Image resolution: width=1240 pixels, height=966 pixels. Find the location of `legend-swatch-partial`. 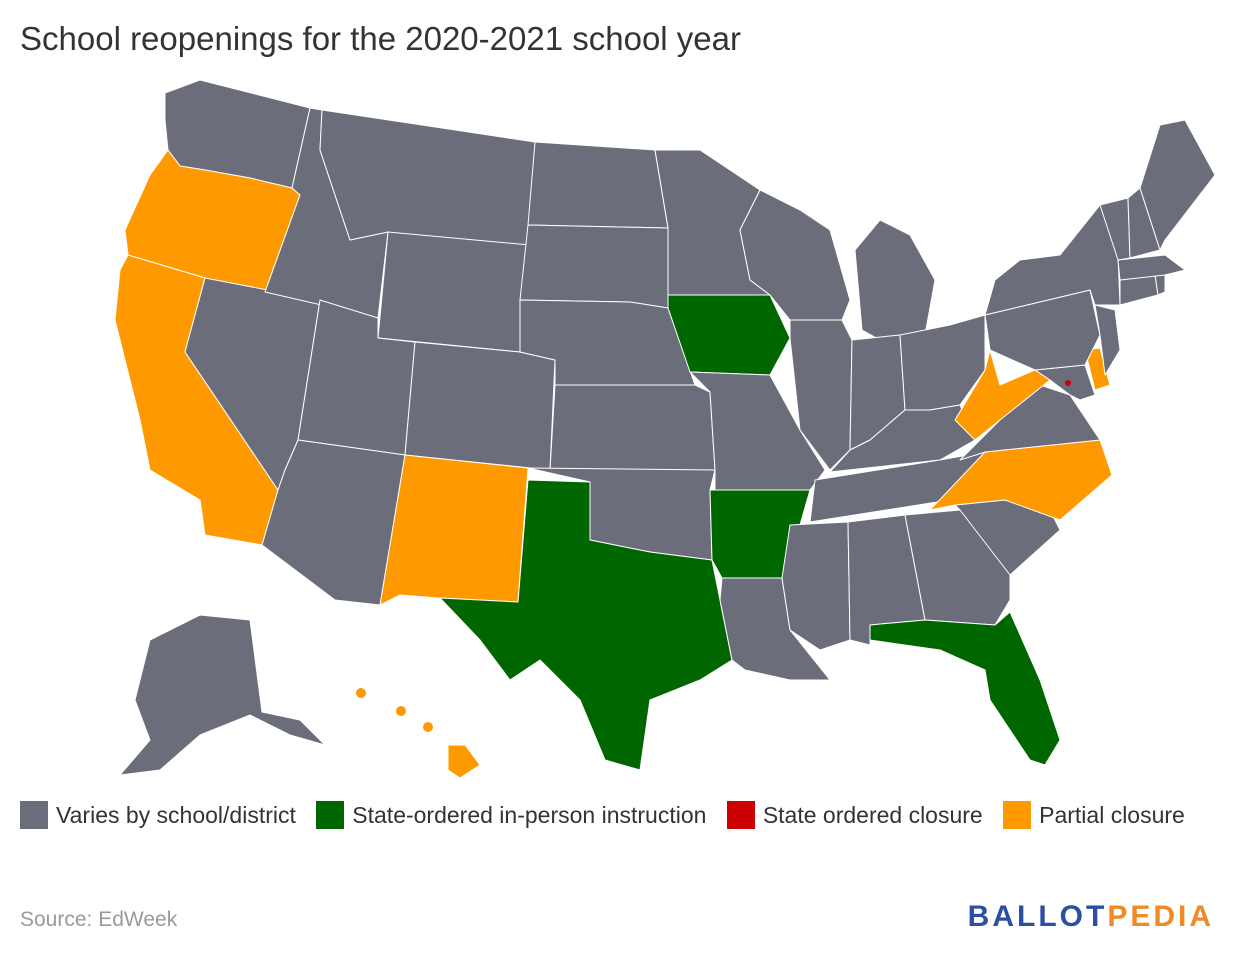

legend-swatch-partial is located at coordinates (1017, 815).